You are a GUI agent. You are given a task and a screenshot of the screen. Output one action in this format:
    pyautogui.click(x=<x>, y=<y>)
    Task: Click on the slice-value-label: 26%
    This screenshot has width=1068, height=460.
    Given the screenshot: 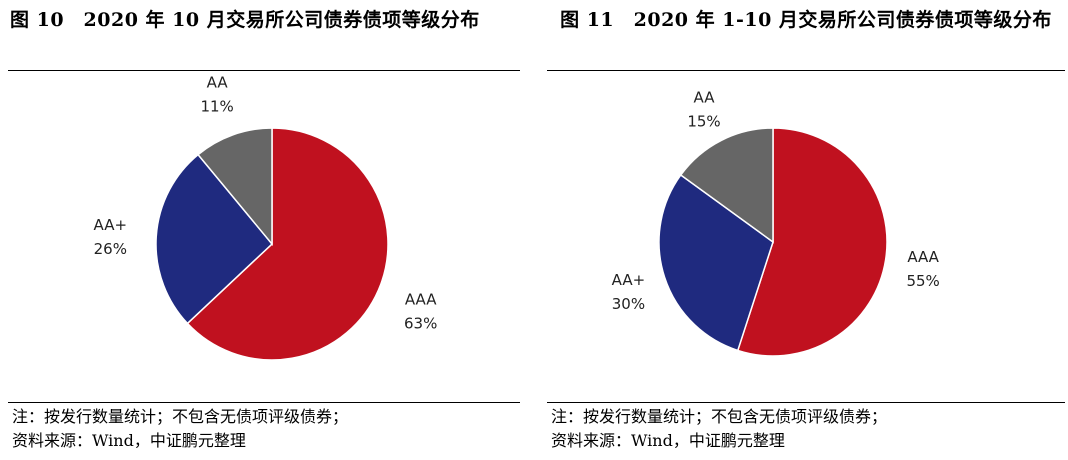 What is the action you would take?
    pyautogui.click(x=110, y=249)
    